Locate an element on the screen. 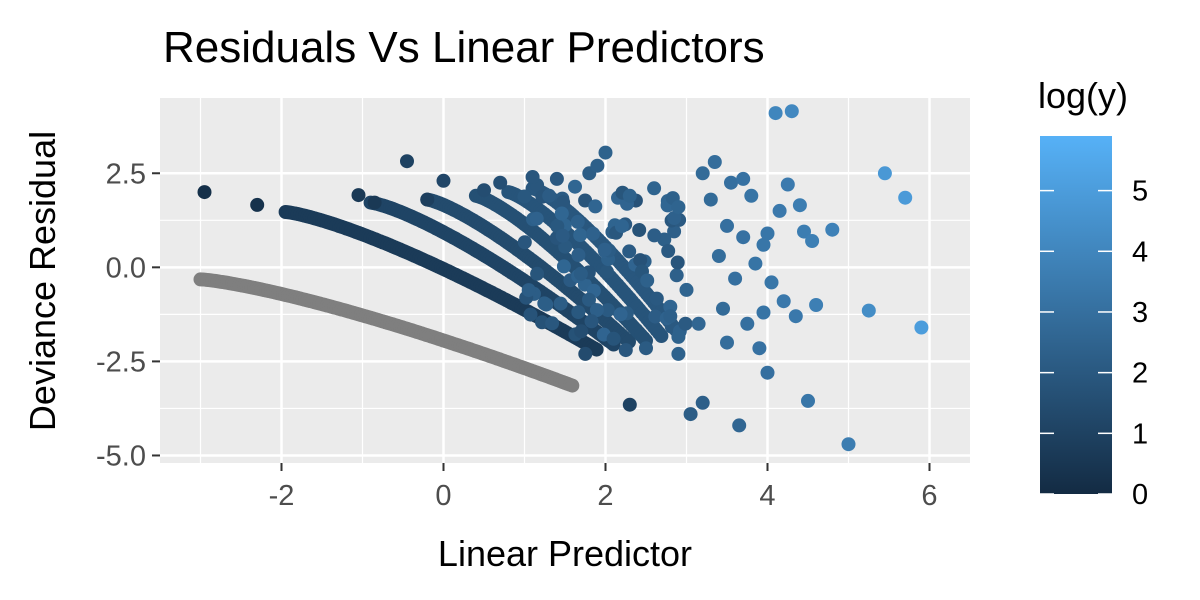 The height and width of the screenshot is (600, 1200). x-axis-ticks: -2 0 2 4 6 is located at coordinates (603, 487).